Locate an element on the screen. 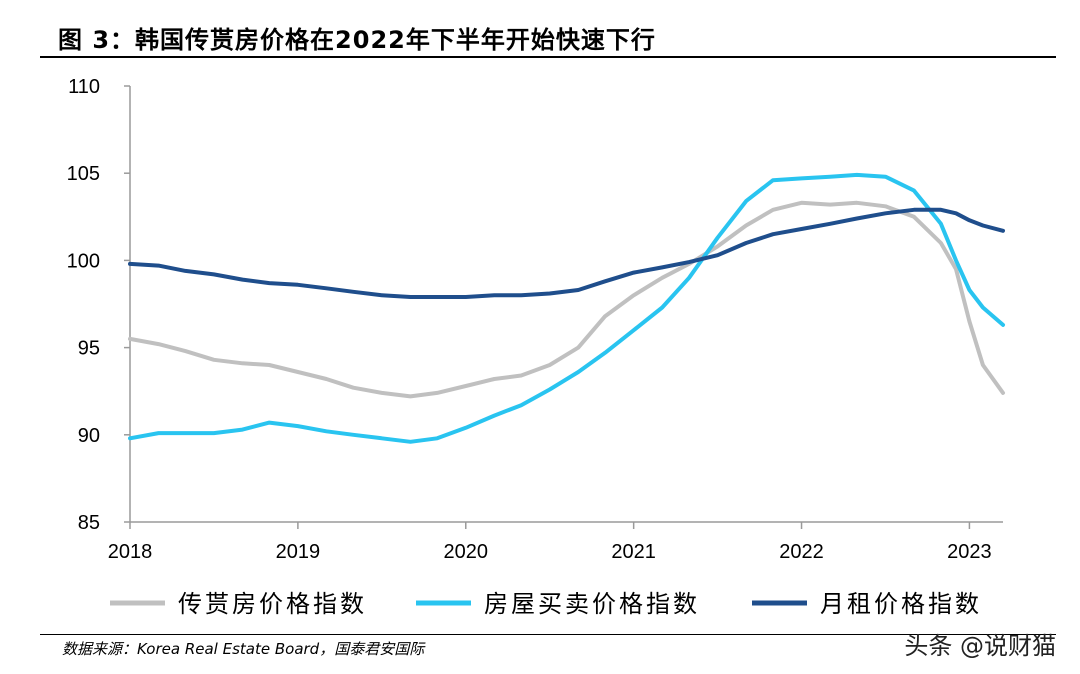 This screenshot has height=674, width=1080. y-tick-label: 105 is located at coordinates (83, 174).